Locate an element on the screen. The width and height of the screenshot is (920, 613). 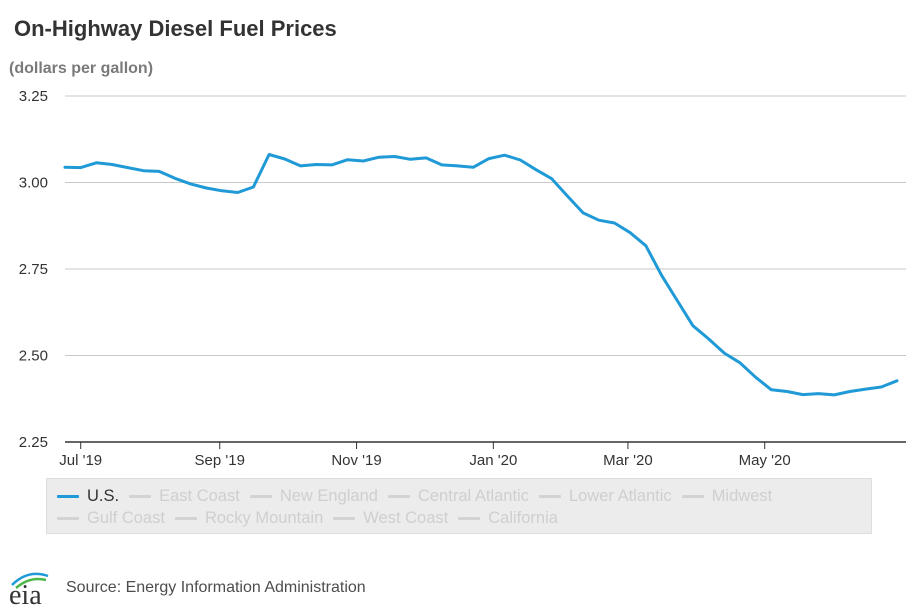
y-tick-label: 3.00 is located at coordinates (33, 183).